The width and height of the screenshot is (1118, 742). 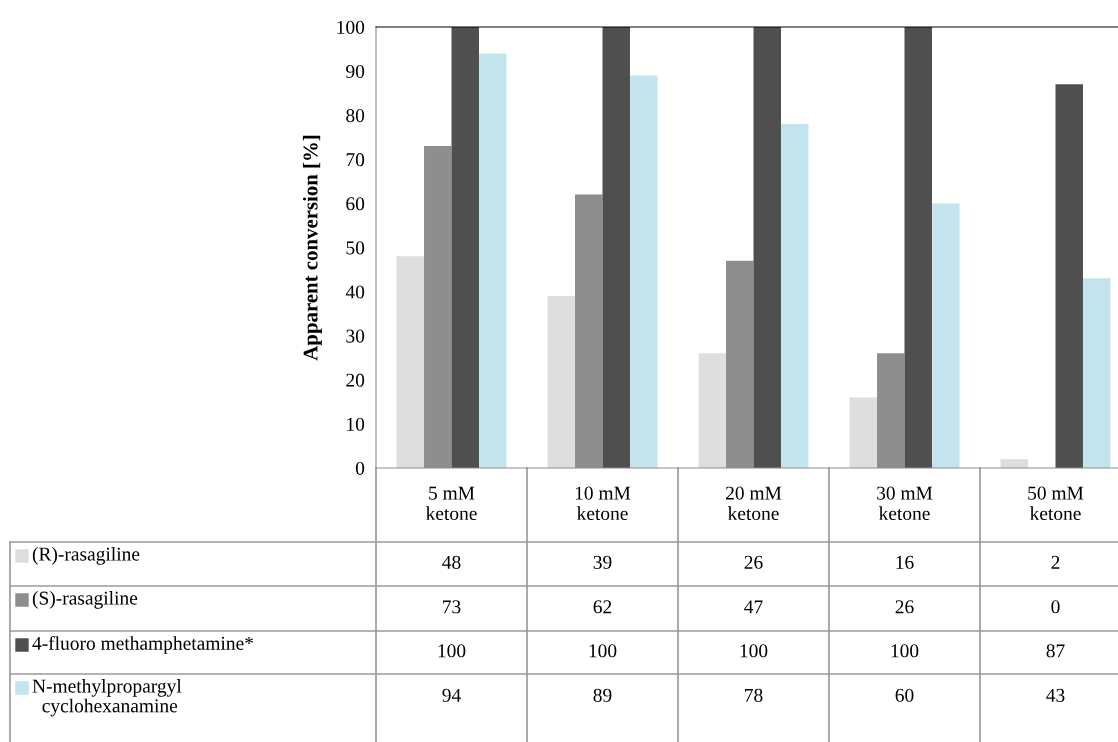 I want to click on y-tick-label: 60, so click(x=355, y=204).